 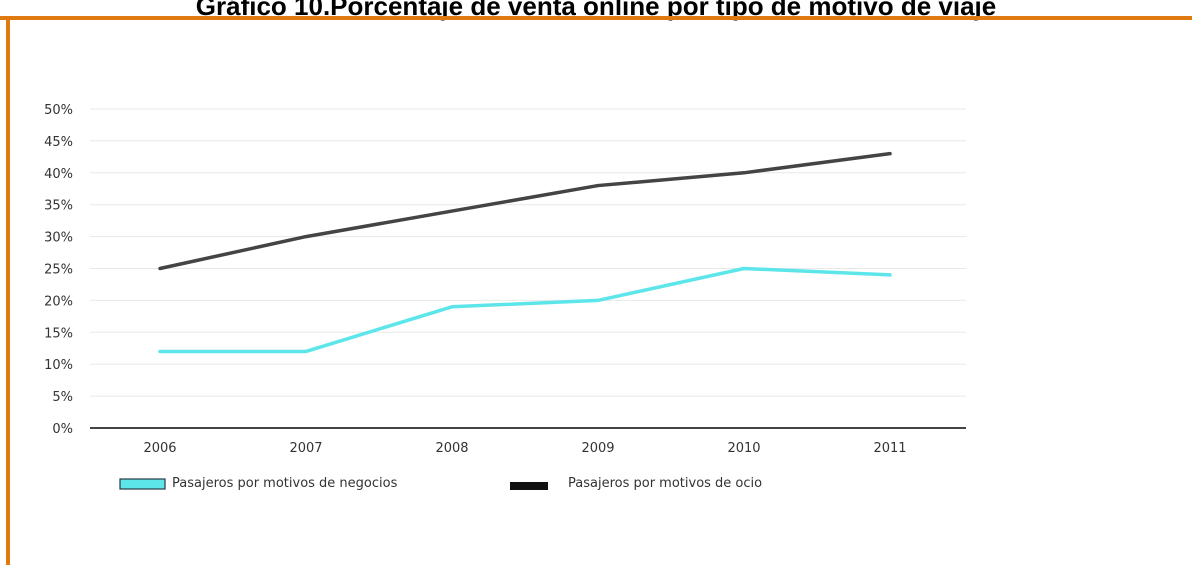 I want to click on legend-label-2: Pasajeros por motivos de ocio, so click(x=665, y=483).